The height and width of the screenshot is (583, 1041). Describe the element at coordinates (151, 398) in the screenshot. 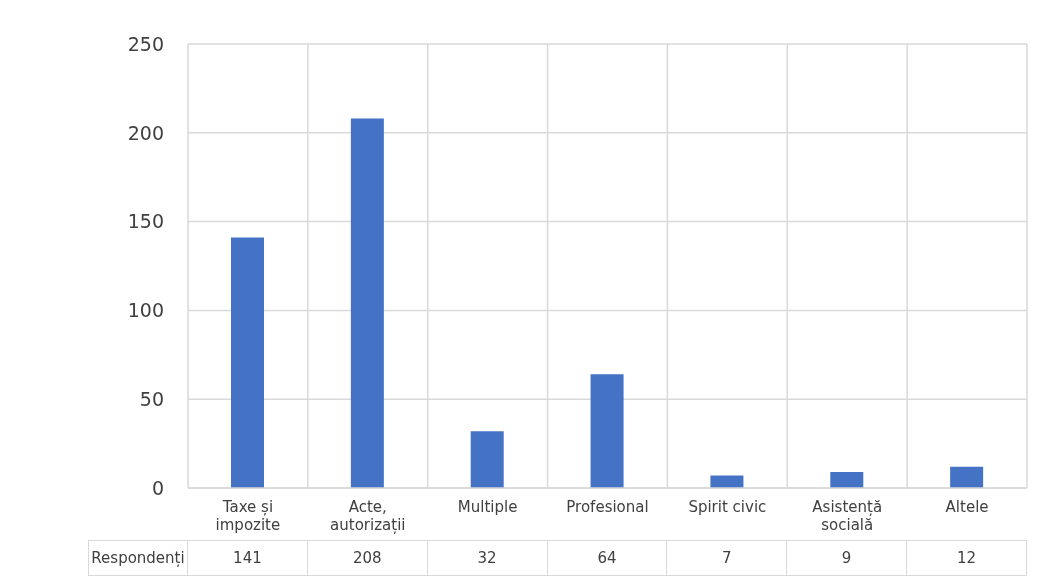

I see `y-tick-label: 50` at that location.